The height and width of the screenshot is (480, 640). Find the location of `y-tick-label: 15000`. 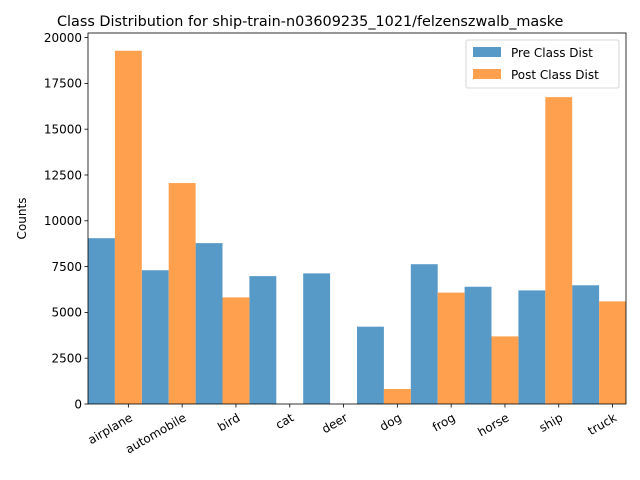

y-tick-label: 15000 is located at coordinates (63, 129).